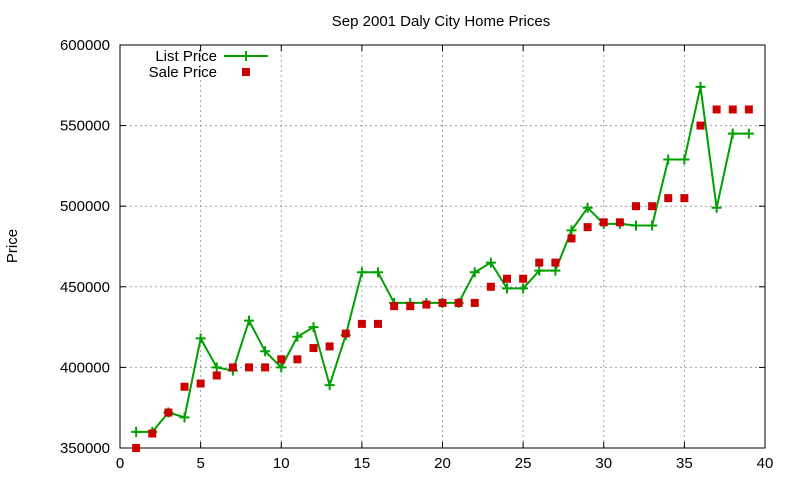 The image size is (800, 480). What do you see at coordinates (85, 287) in the screenshot?
I see `y-tick-label: 450000` at bounding box center [85, 287].